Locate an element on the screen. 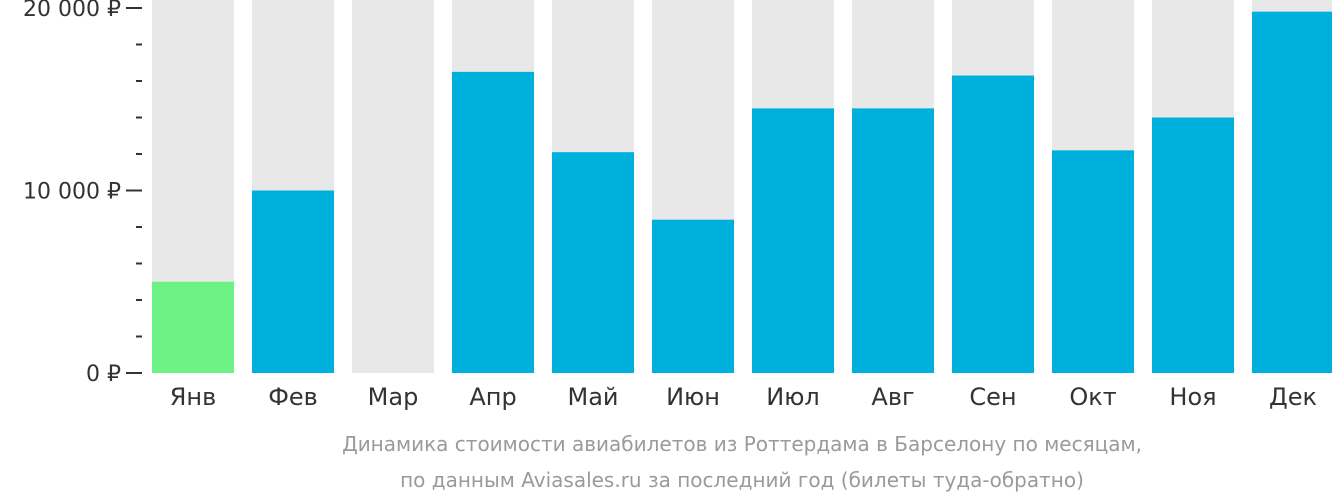  category-label: Фев is located at coordinates (293, 397).